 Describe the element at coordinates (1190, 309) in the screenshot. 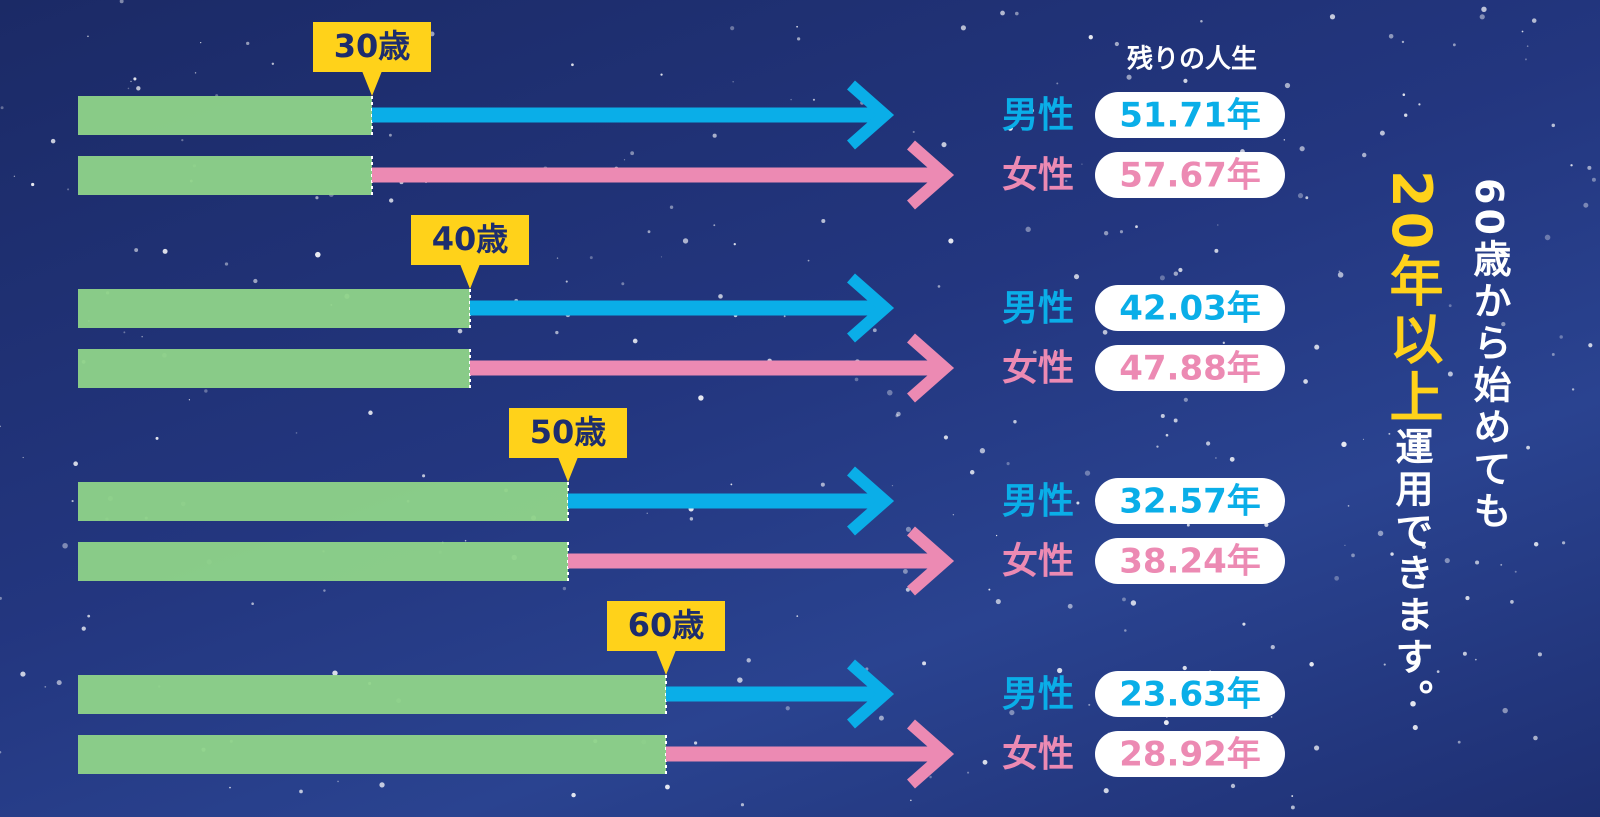

I see `value-label: 42.03年` at that location.